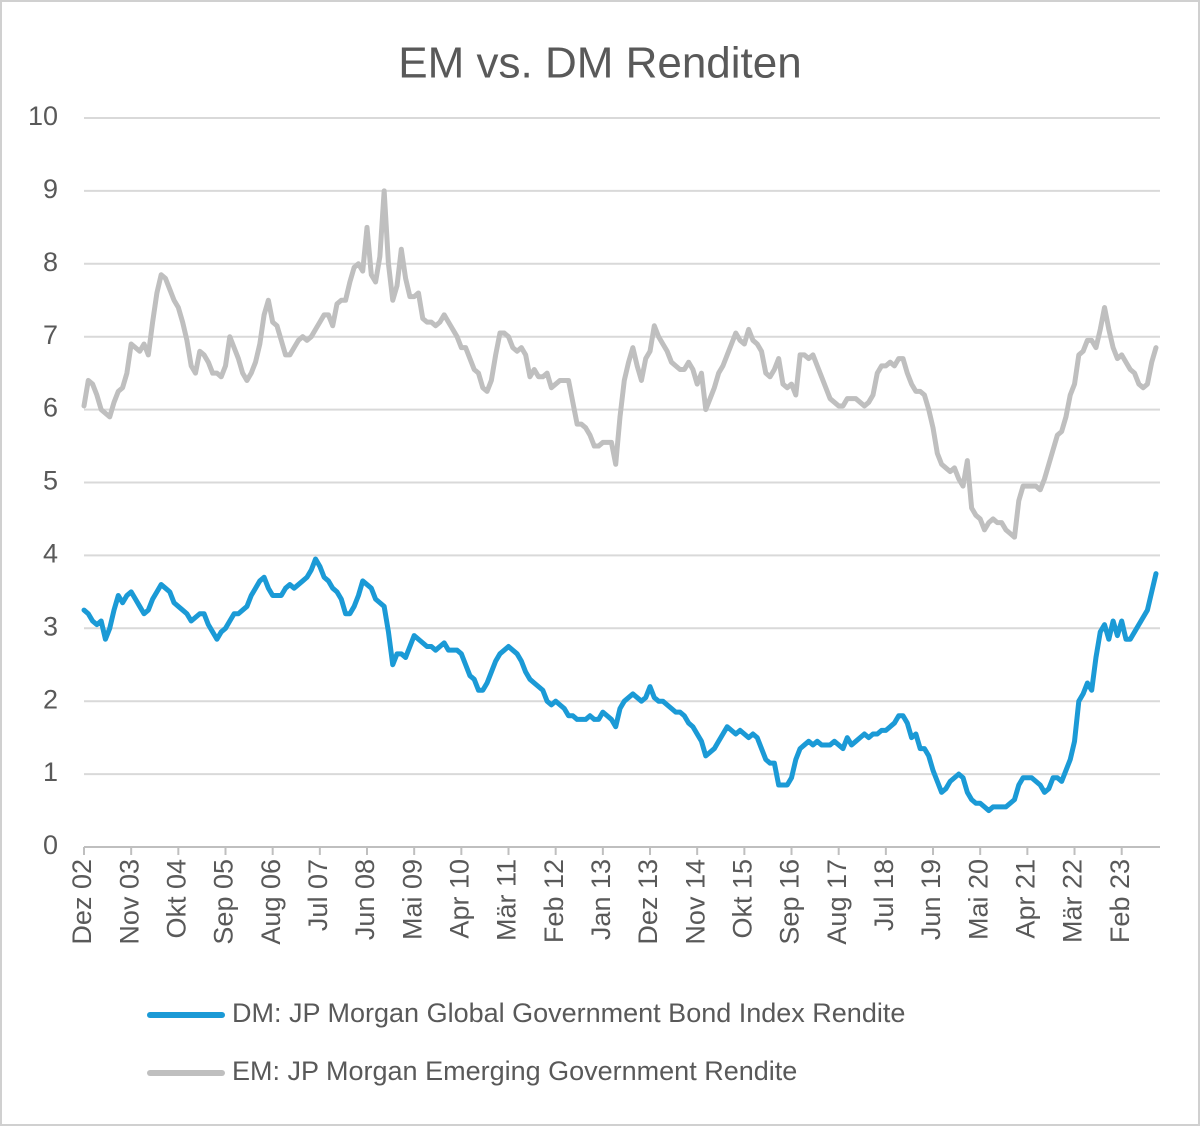 The width and height of the screenshot is (1200, 1126). I want to click on x-tick-label: Nov 03, so click(129, 902).